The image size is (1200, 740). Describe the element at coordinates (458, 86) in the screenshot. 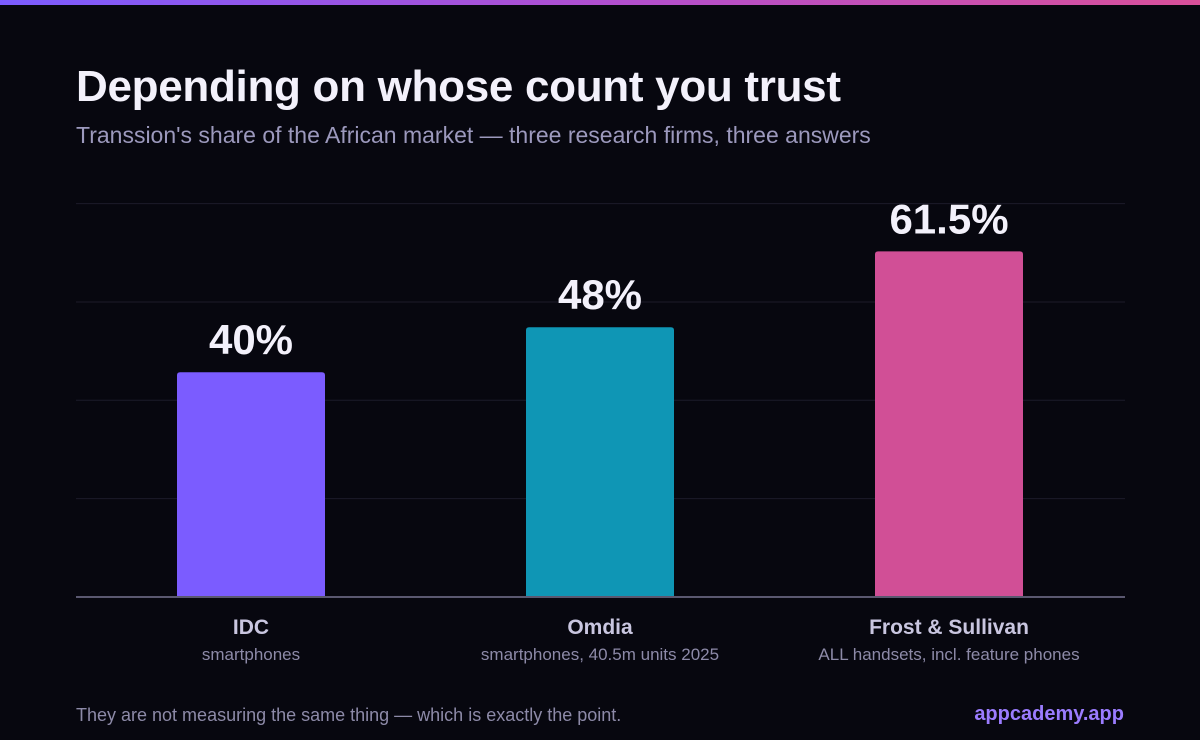

I see `page-title: Depending on whose count you trust` at that location.